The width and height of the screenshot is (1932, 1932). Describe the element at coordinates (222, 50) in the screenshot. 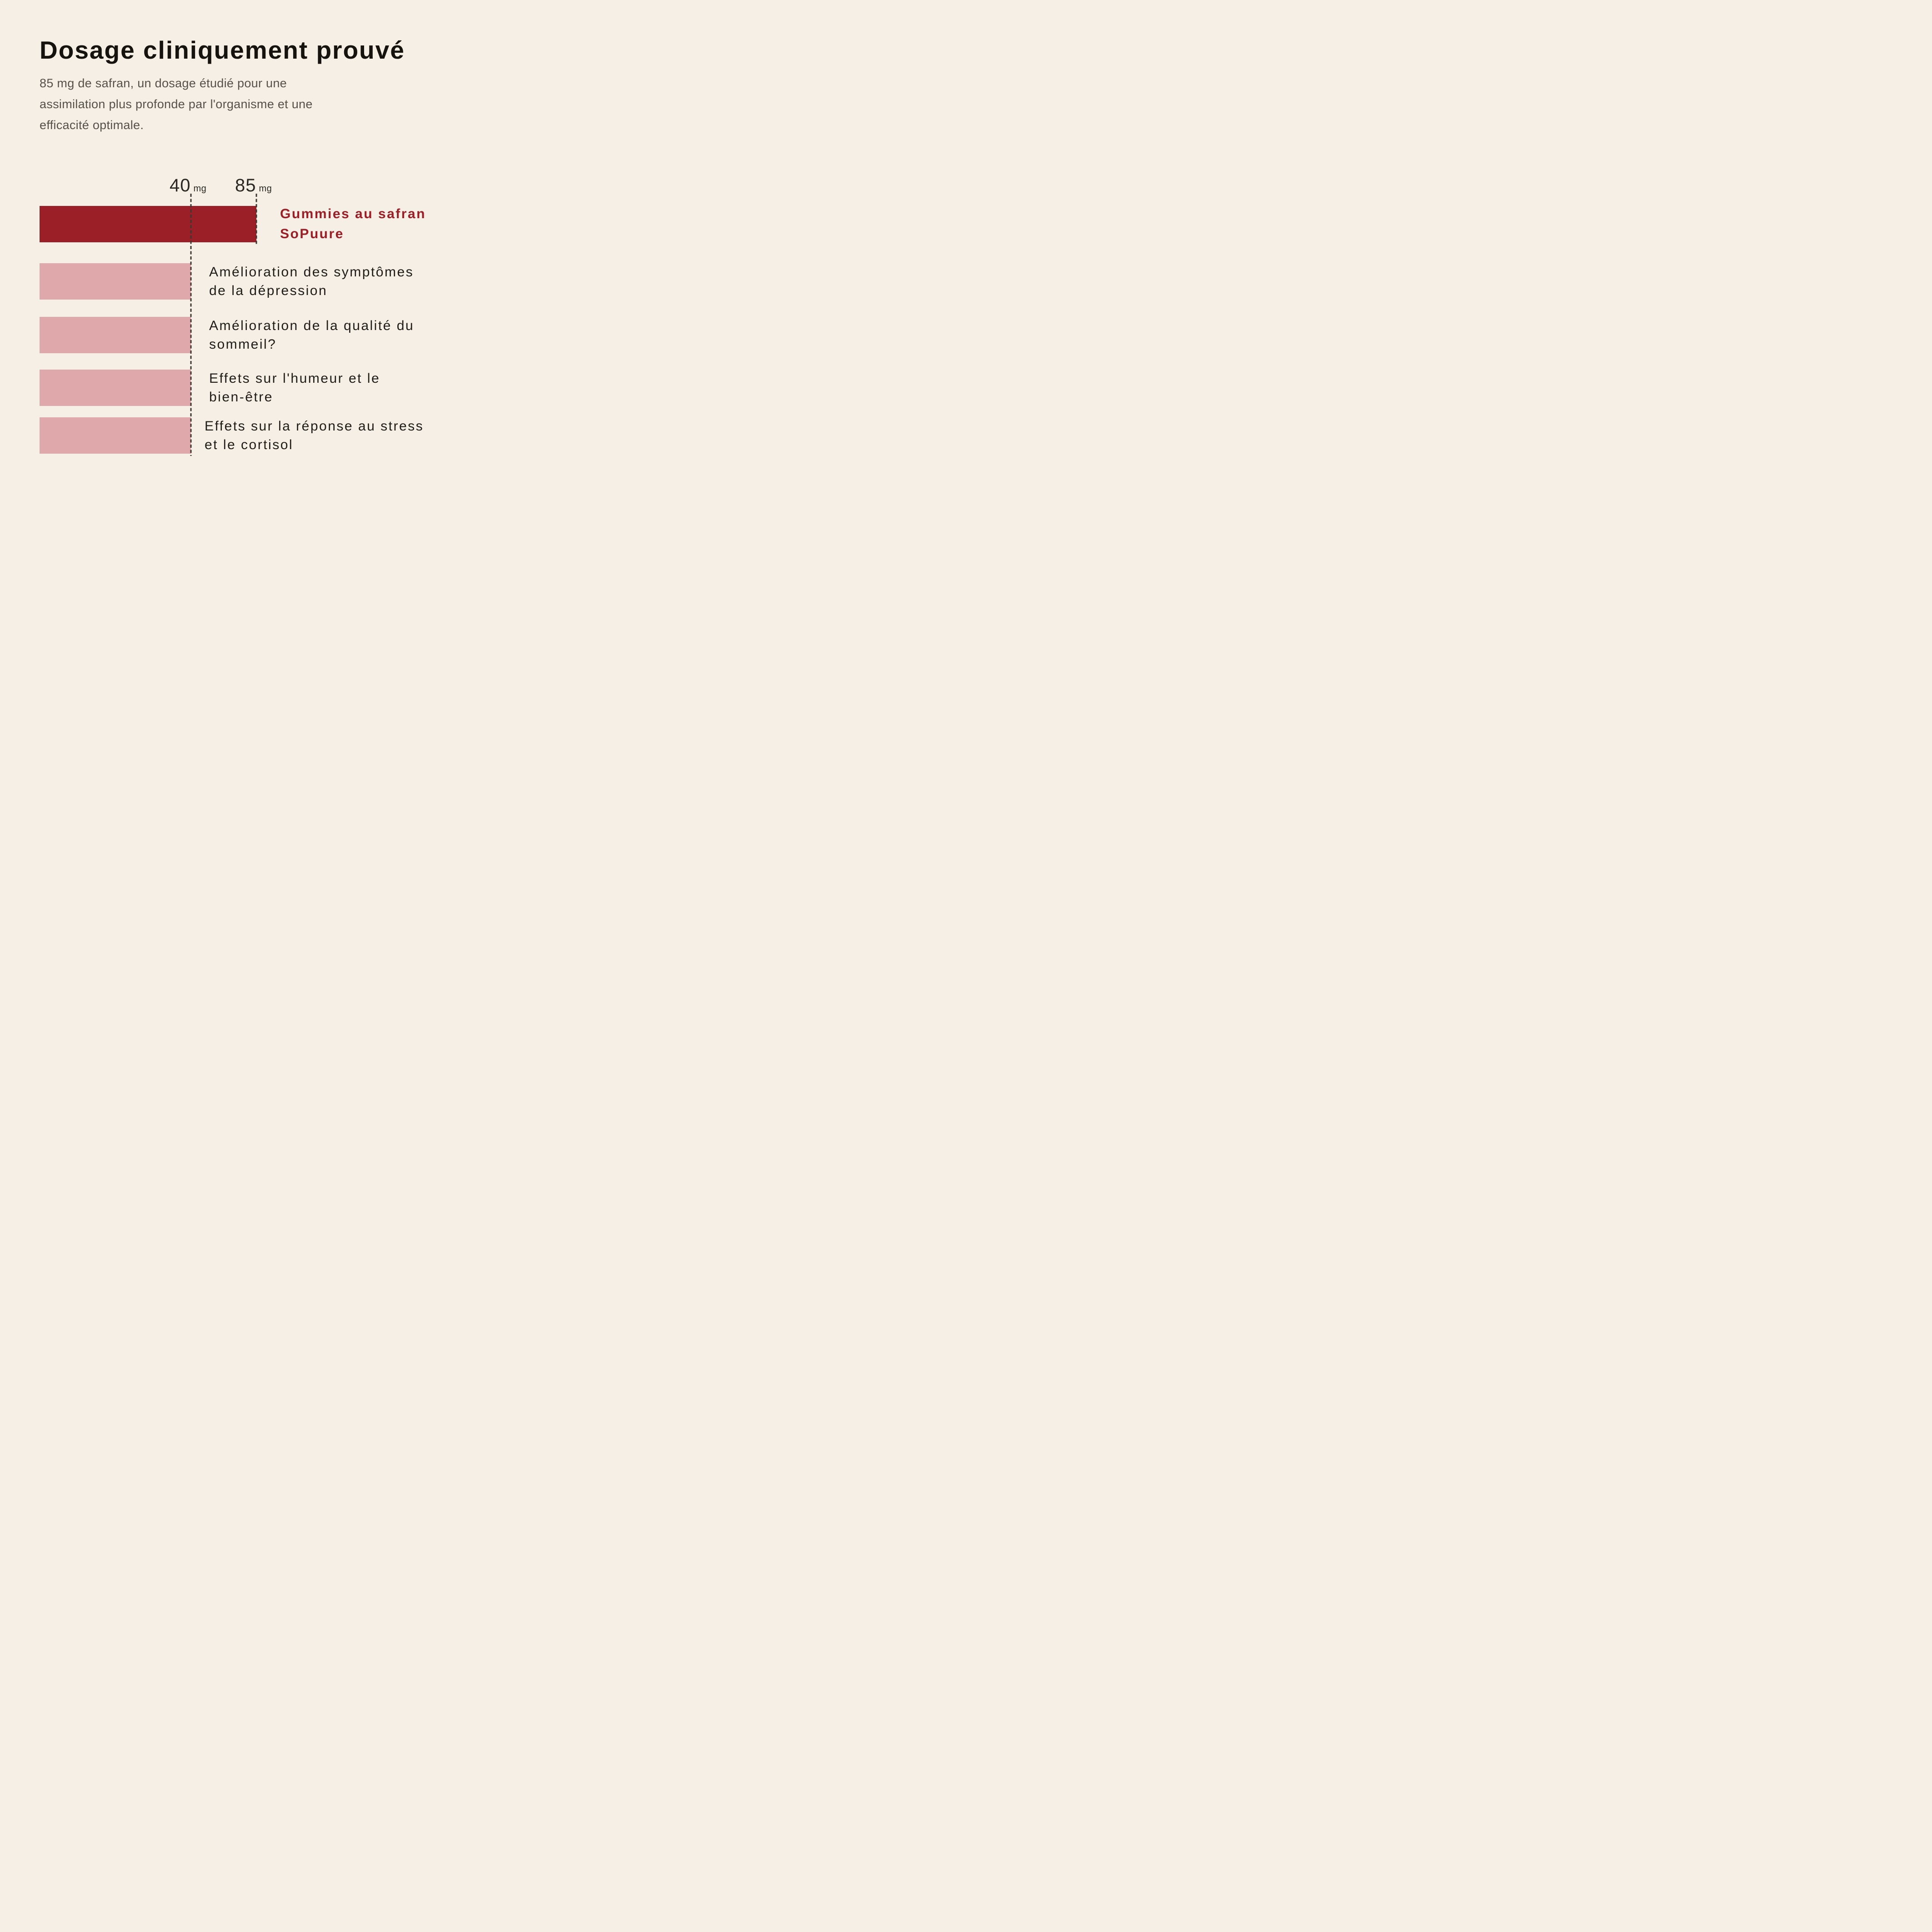

I see `page-title: Dosage cliniquement prouvé` at that location.